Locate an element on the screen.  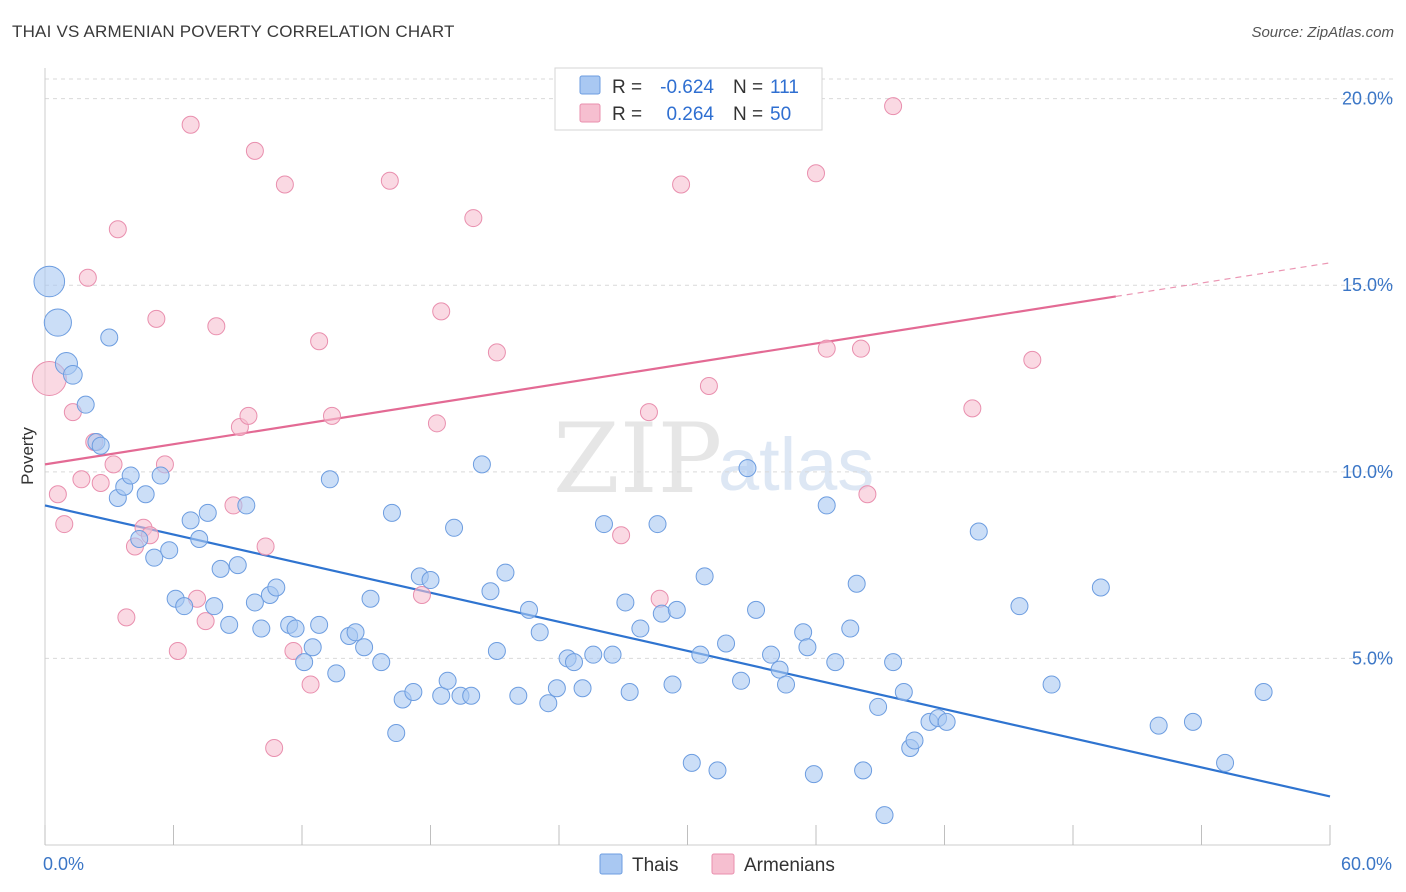
watermark-zip: ZIP is located at coordinates (637, 459).